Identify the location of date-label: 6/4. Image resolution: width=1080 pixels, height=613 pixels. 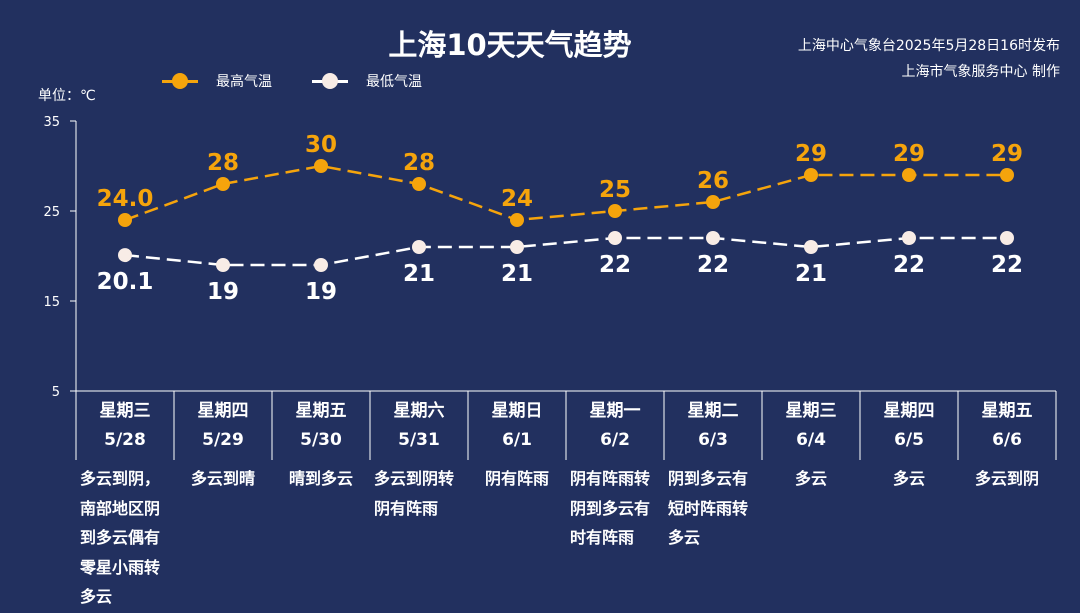
(811, 440).